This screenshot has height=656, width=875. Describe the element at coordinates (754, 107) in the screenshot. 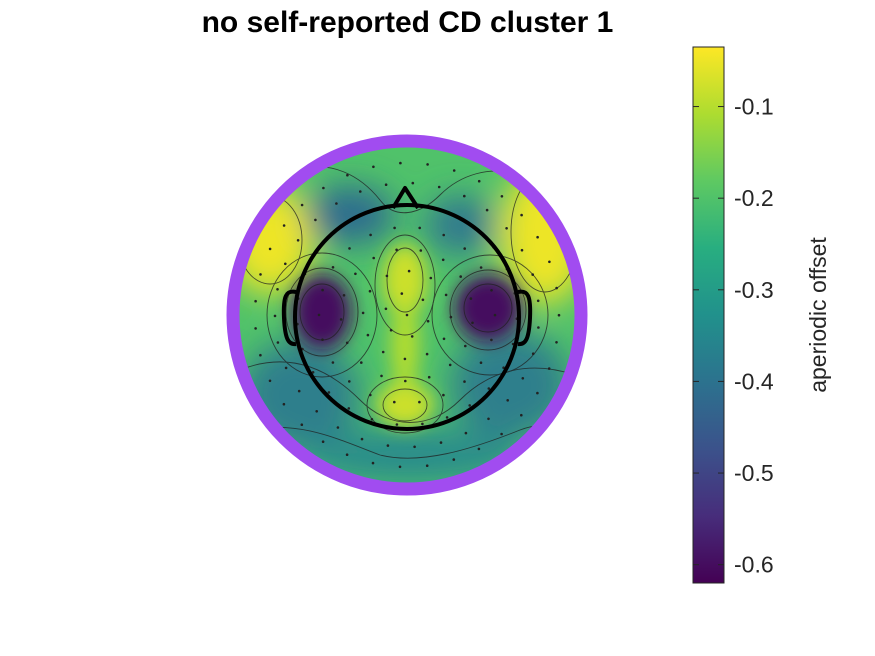

I see `colorbar-tick-label: -0.1` at that location.